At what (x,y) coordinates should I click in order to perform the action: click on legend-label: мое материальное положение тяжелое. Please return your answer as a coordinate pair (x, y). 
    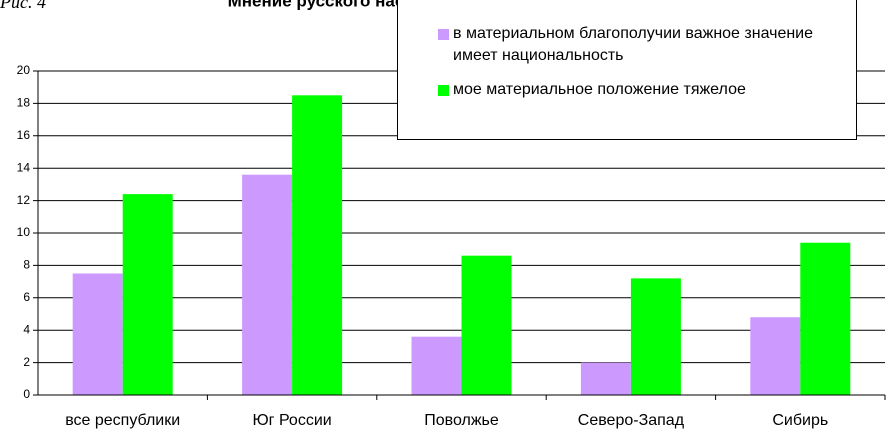
    Looking at the image, I should click on (599, 89).